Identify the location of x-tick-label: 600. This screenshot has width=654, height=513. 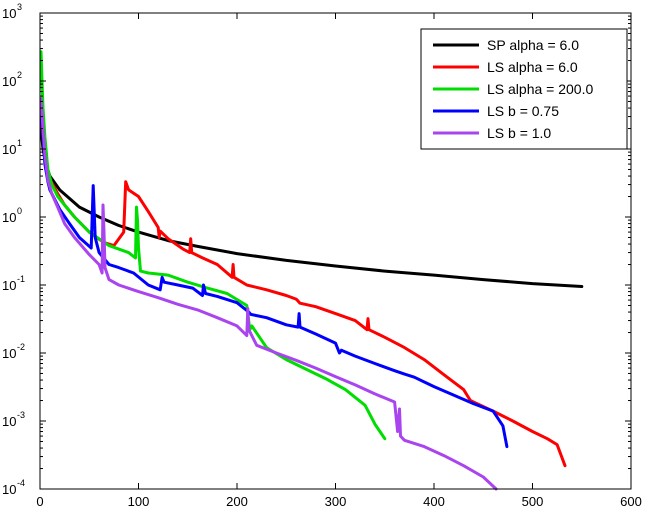
(631, 501).